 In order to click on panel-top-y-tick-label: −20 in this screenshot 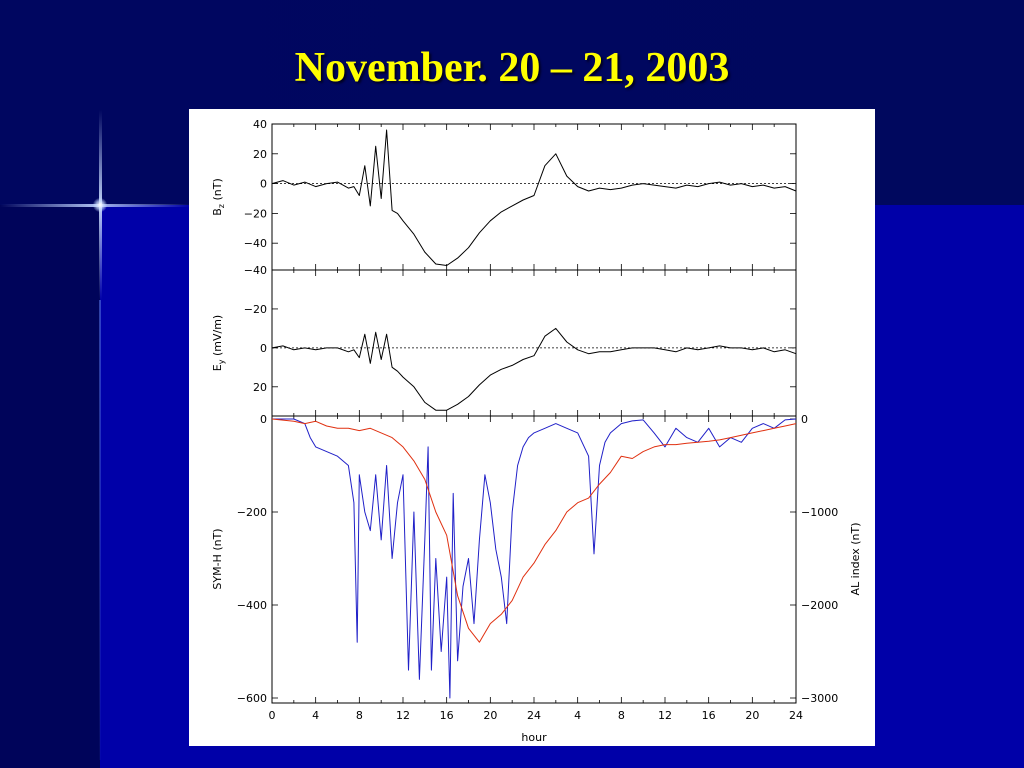, I will do `click(255, 213)`.